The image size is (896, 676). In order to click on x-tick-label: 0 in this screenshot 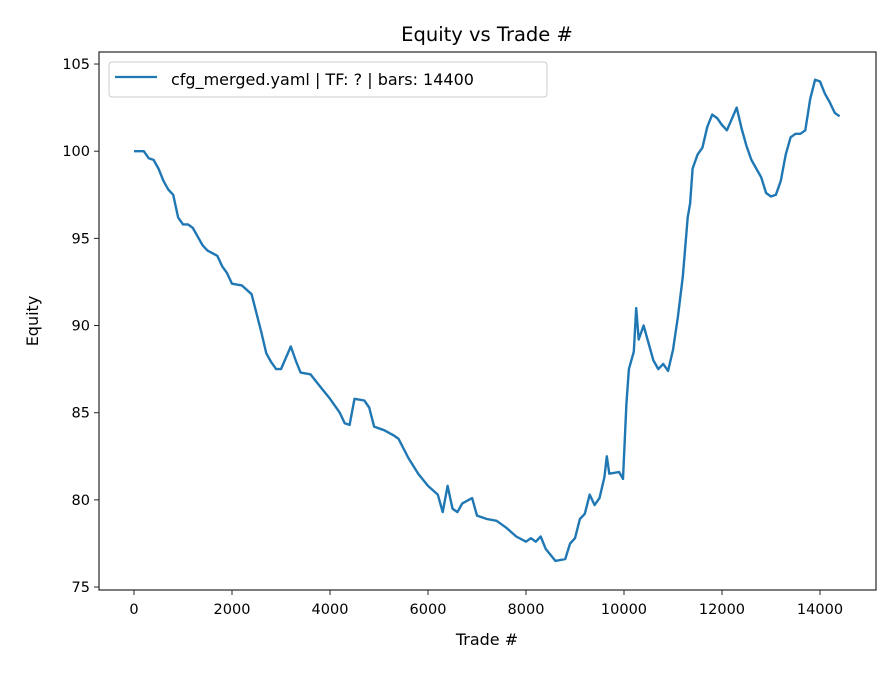, I will do `click(133, 610)`.